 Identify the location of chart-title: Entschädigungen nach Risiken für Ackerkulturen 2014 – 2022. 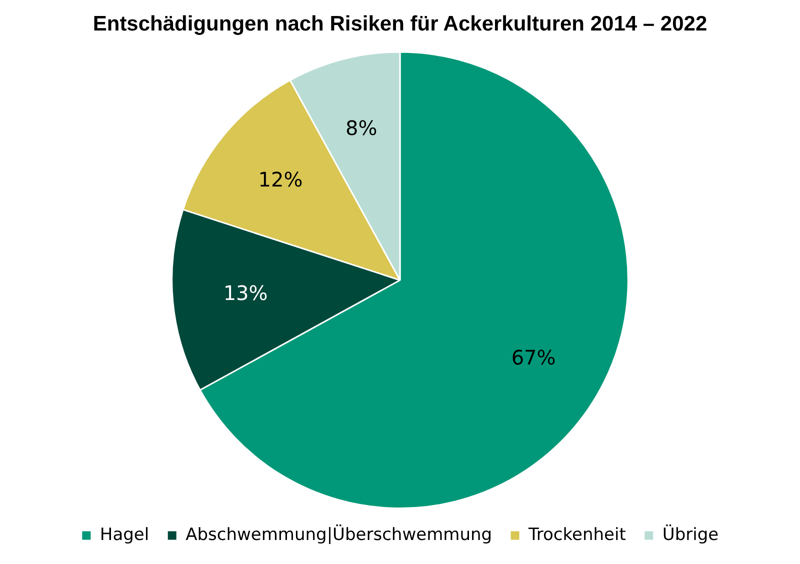
(400, 24).